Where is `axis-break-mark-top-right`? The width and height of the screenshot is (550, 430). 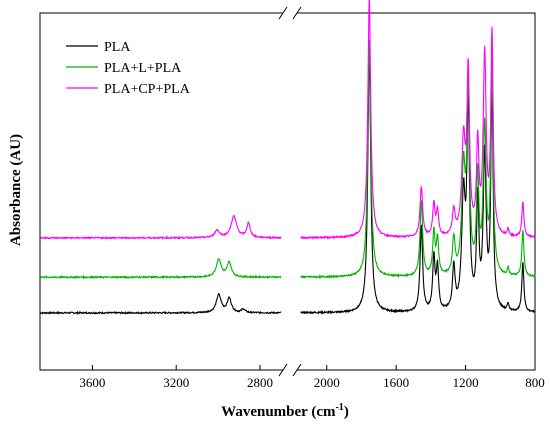
axis-break-mark-top-right is located at coordinates (297, 13).